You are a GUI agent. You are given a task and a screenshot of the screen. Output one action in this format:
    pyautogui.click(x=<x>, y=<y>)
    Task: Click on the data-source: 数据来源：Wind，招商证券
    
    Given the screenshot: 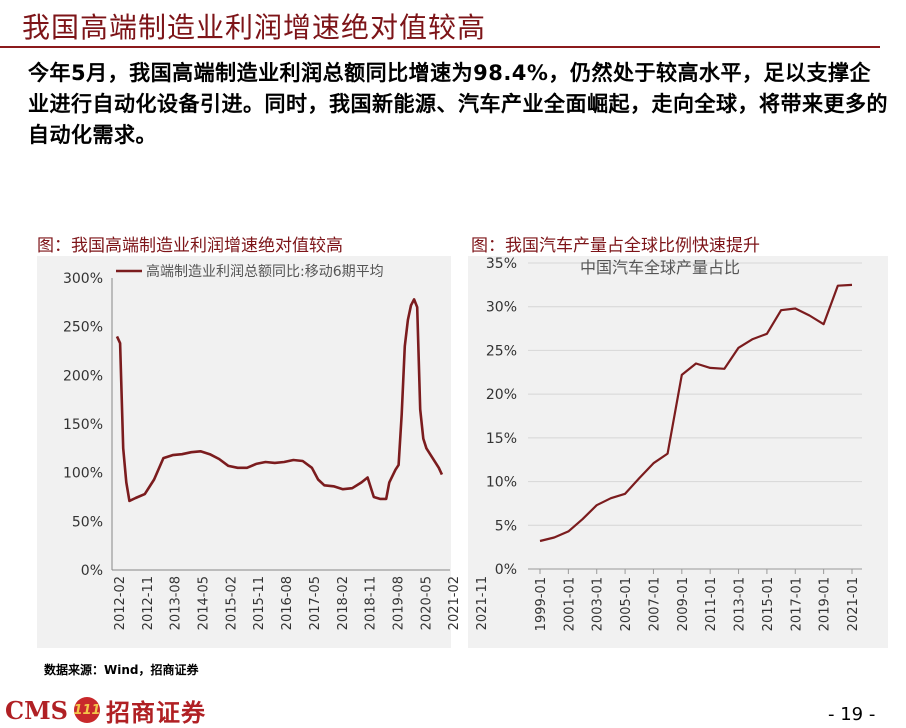 What is the action you would take?
    pyautogui.click(x=121, y=670)
    